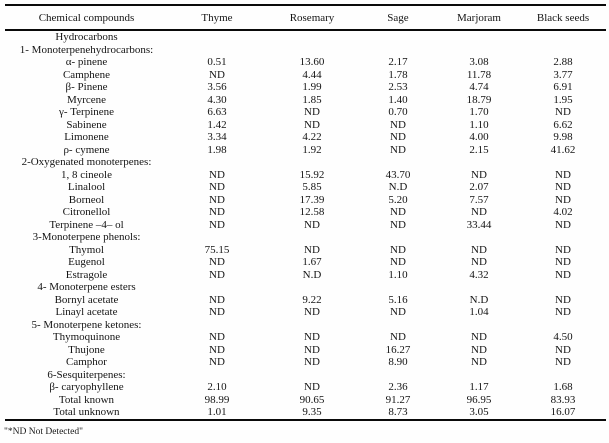  I want to click on value-cell: 2.53, so click(398, 87).